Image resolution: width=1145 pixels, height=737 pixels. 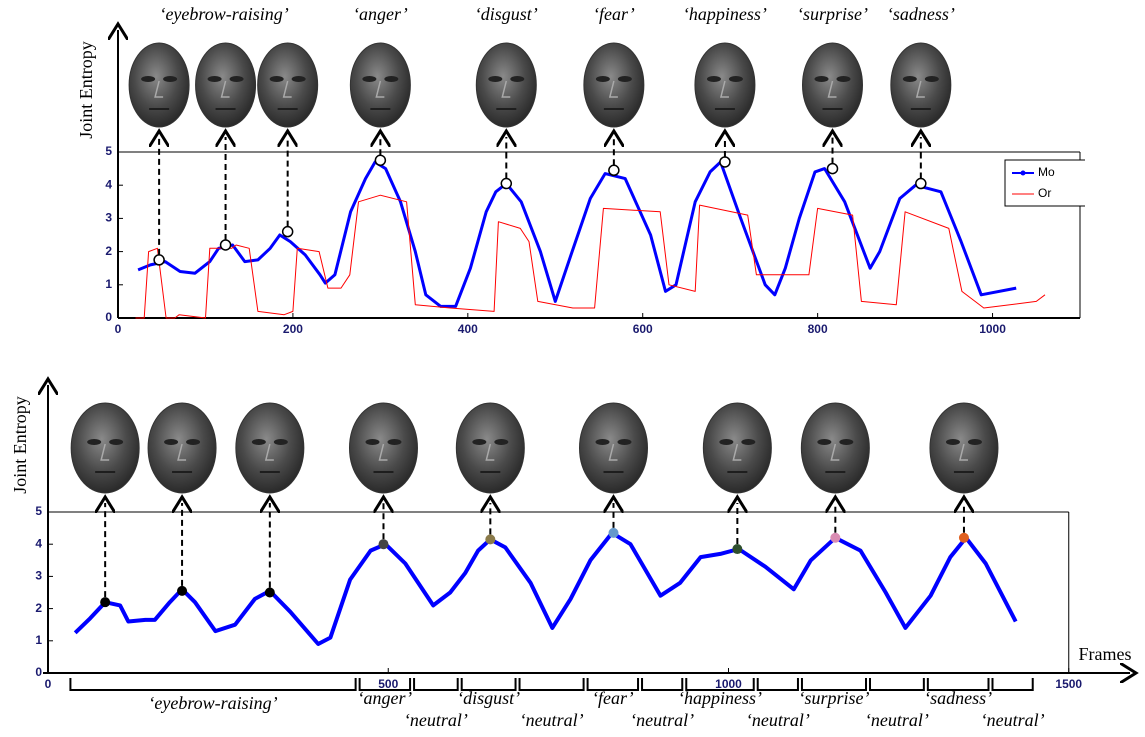 I want to click on y-tick-label: 1, so click(x=38, y=640).